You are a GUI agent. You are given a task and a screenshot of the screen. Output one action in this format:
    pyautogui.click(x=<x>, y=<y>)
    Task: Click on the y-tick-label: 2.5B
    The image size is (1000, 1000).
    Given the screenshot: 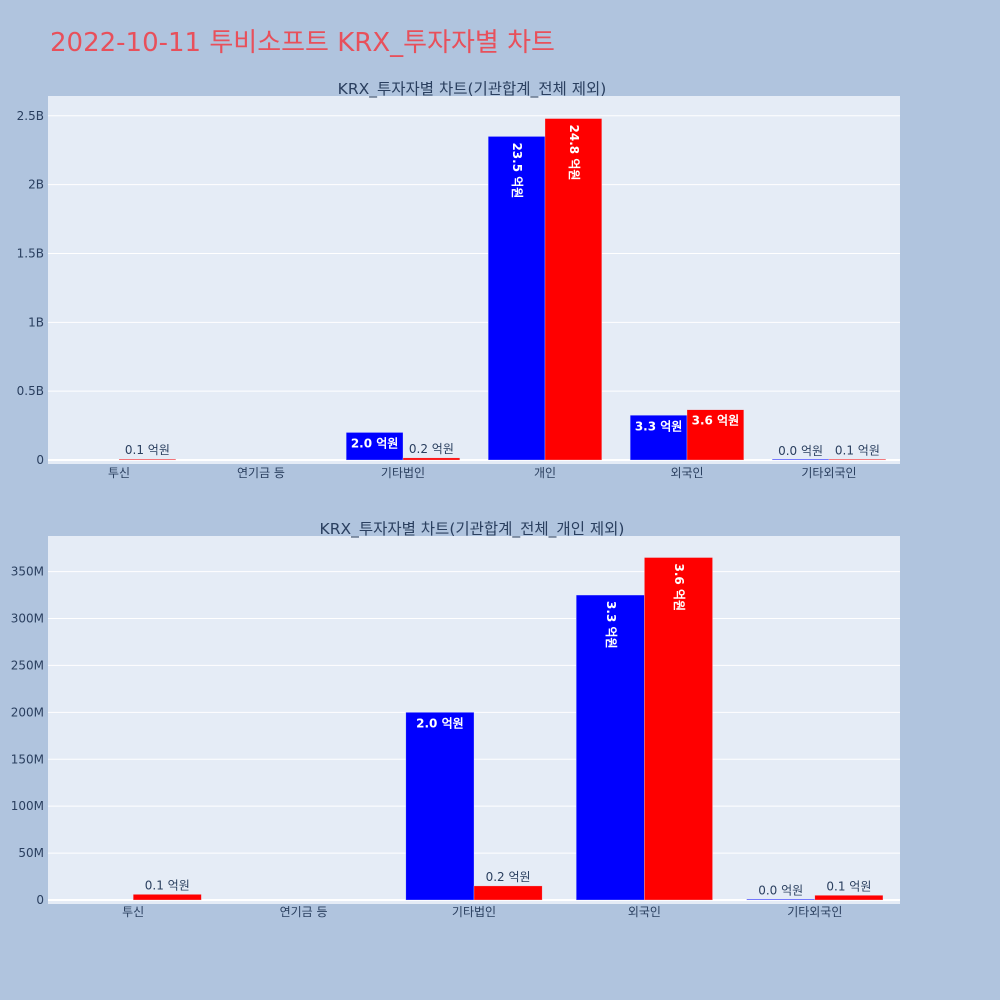 What is the action you would take?
    pyautogui.click(x=30, y=116)
    